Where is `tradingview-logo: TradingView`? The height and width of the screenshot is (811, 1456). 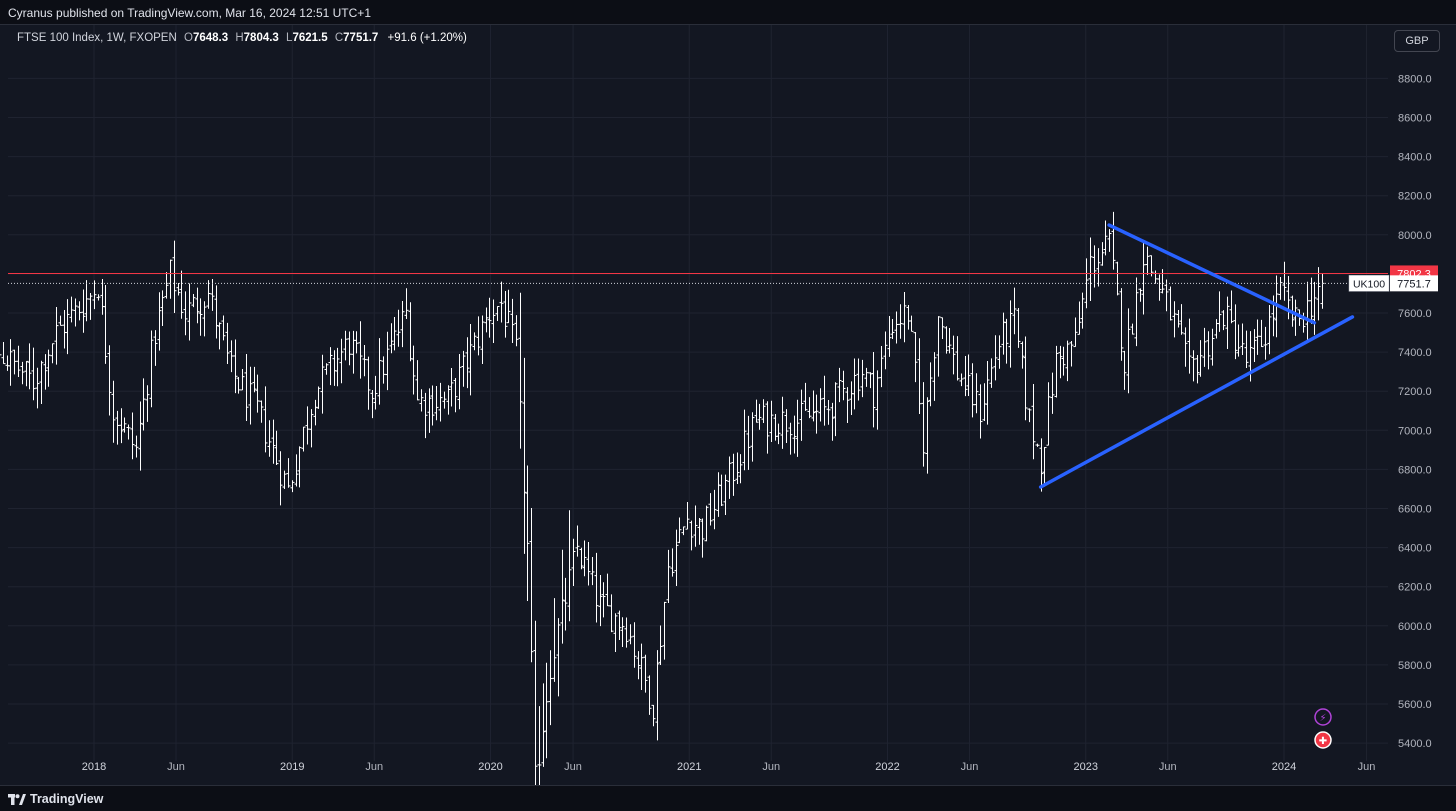 tradingview-logo: TradingView is located at coordinates (55, 799).